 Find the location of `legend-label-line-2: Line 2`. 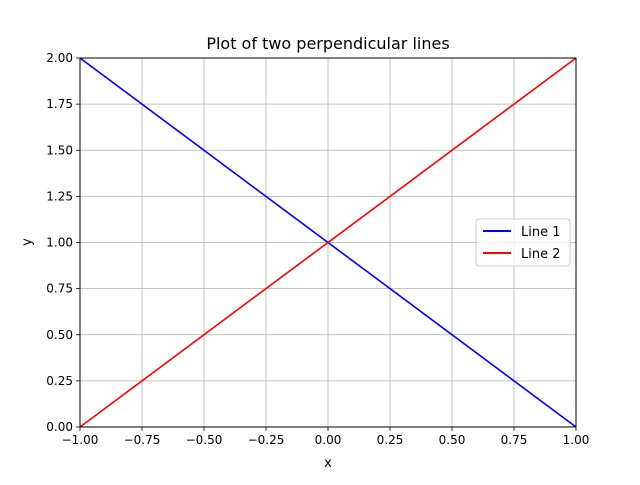

legend-label-line-2: Line 2 is located at coordinates (541, 254).